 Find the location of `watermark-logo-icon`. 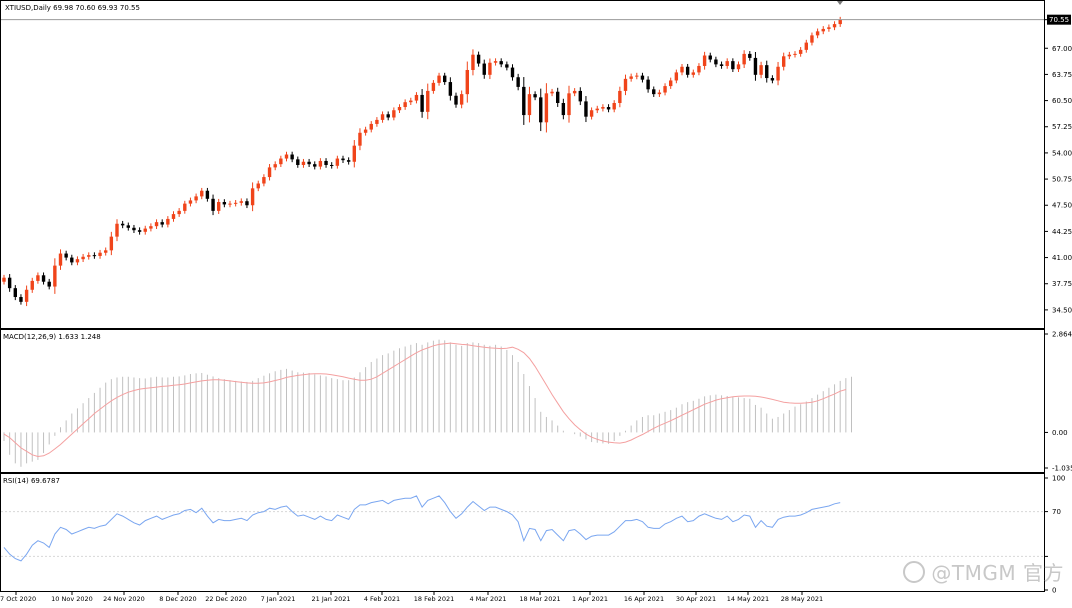

watermark-logo-icon is located at coordinates (914, 571).